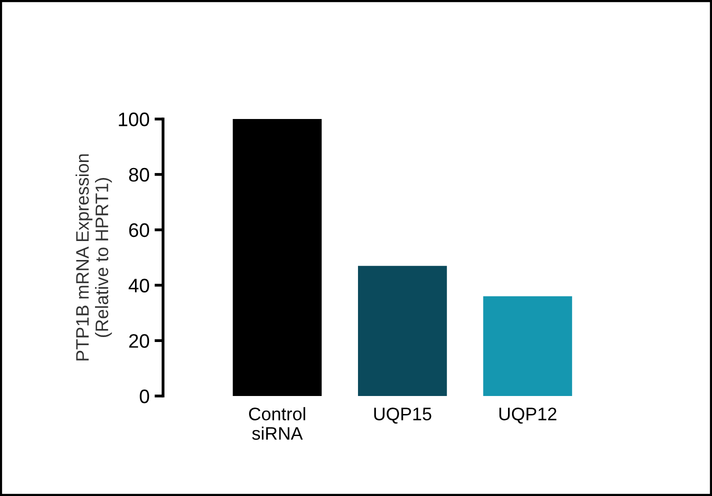  Describe the element at coordinates (134, 119) in the screenshot. I see `y-tick-label: 100` at that location.